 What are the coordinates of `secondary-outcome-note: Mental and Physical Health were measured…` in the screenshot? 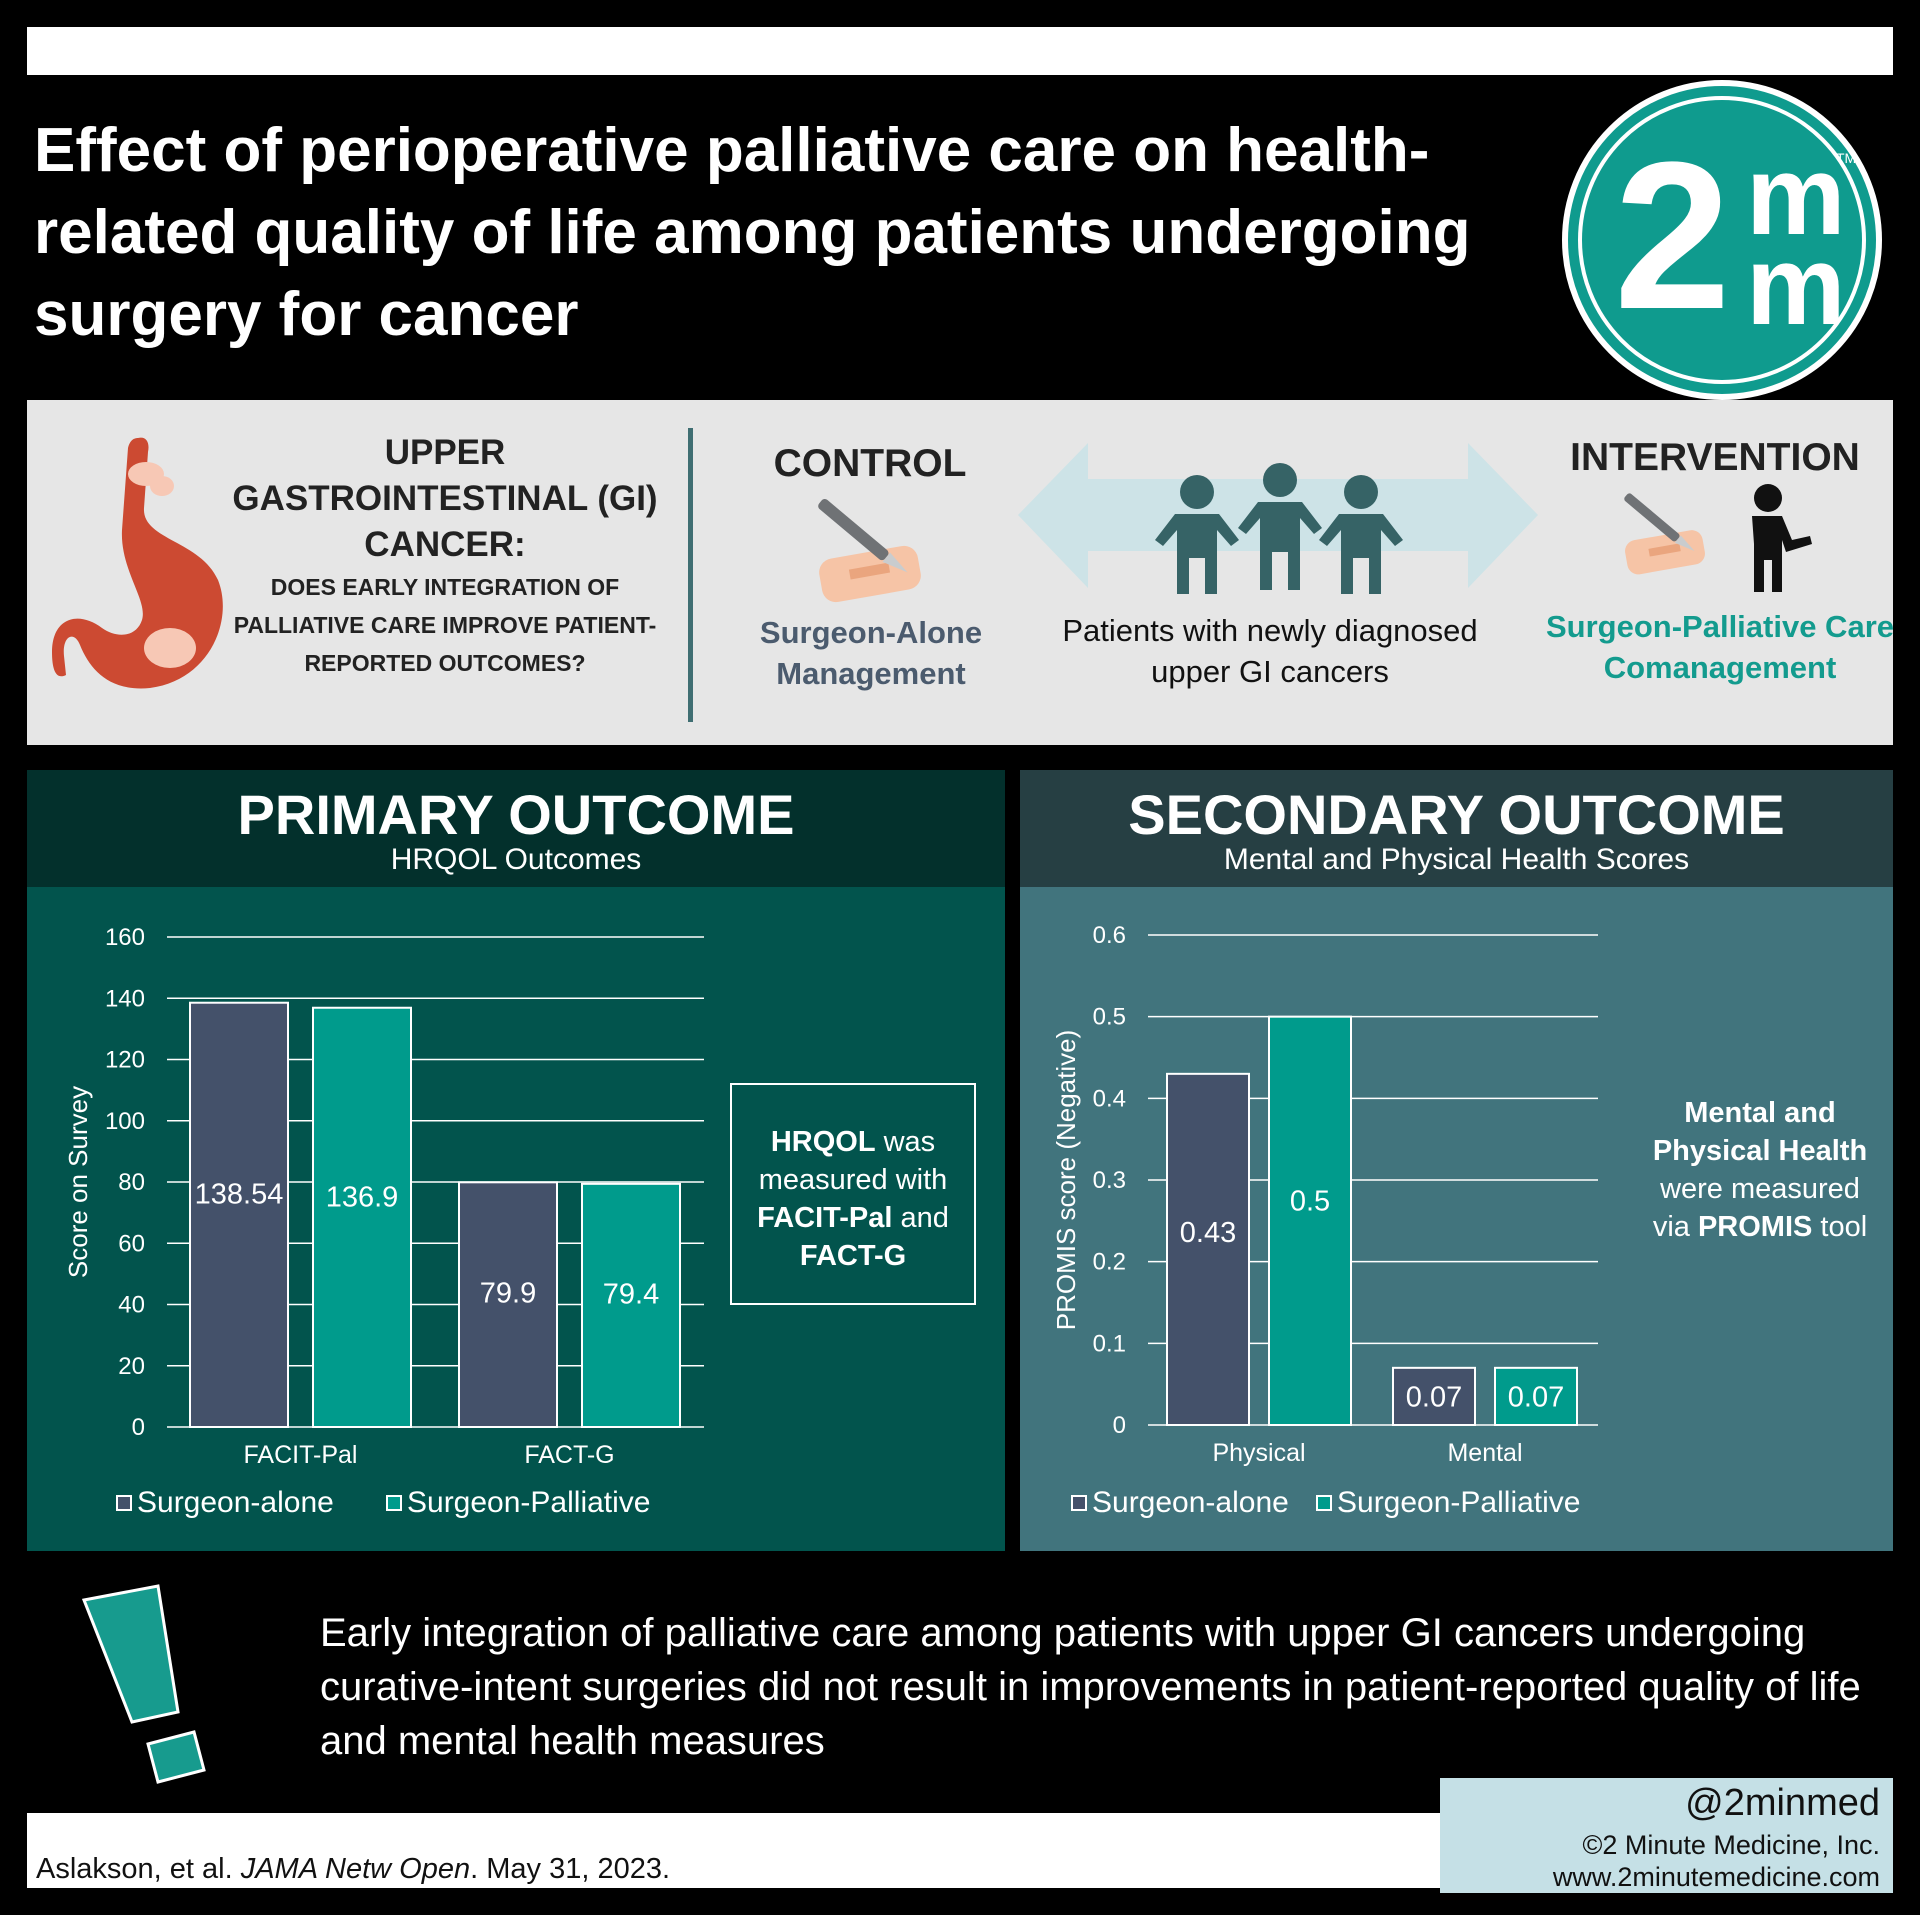 It's located at (1760, 1170).